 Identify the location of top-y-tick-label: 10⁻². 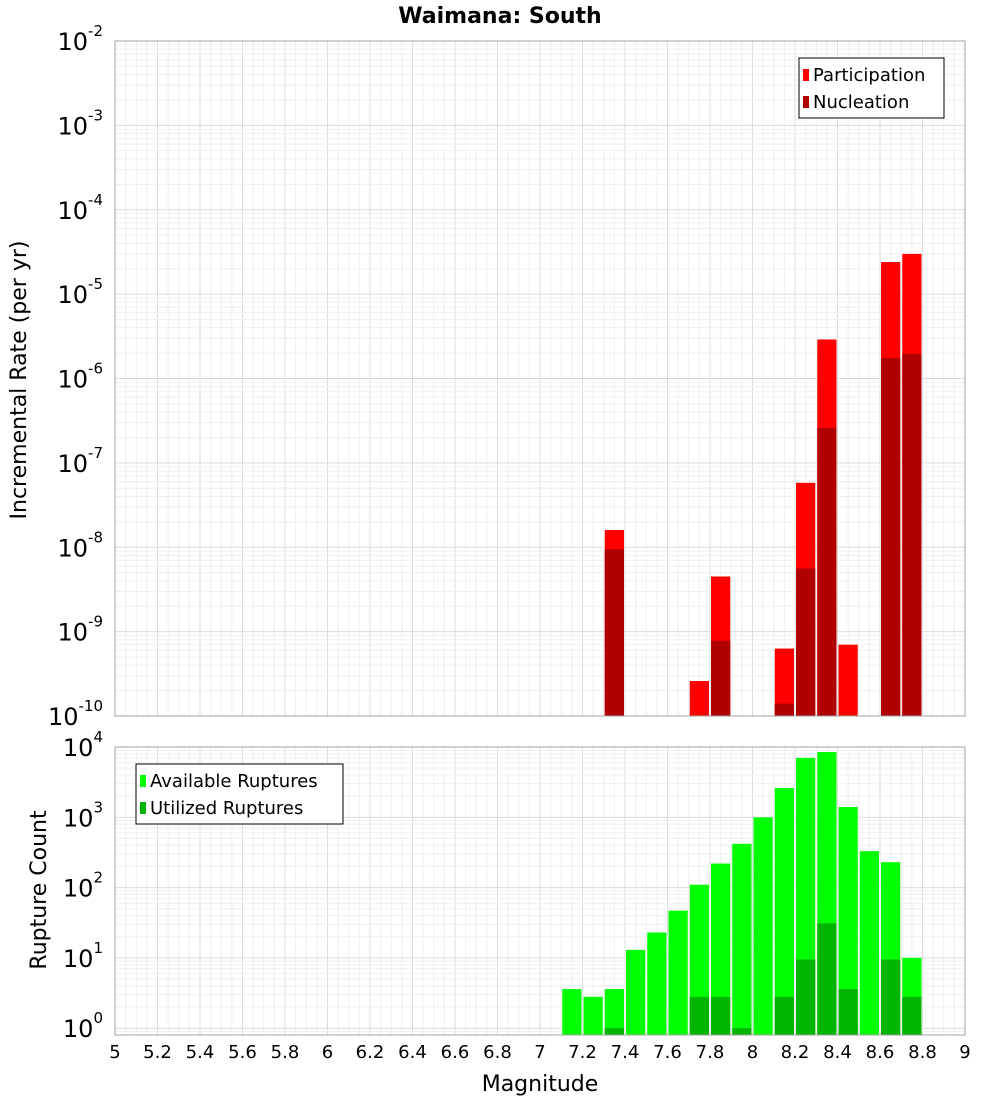
(80, 39).